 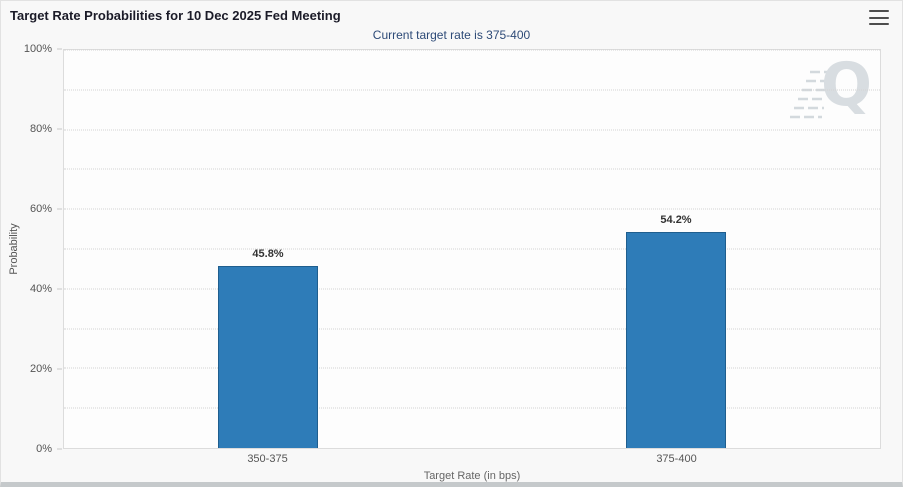 I want to click on quikstrike-q-logo-watermark-icon: Q, so click(x=832, y=89).